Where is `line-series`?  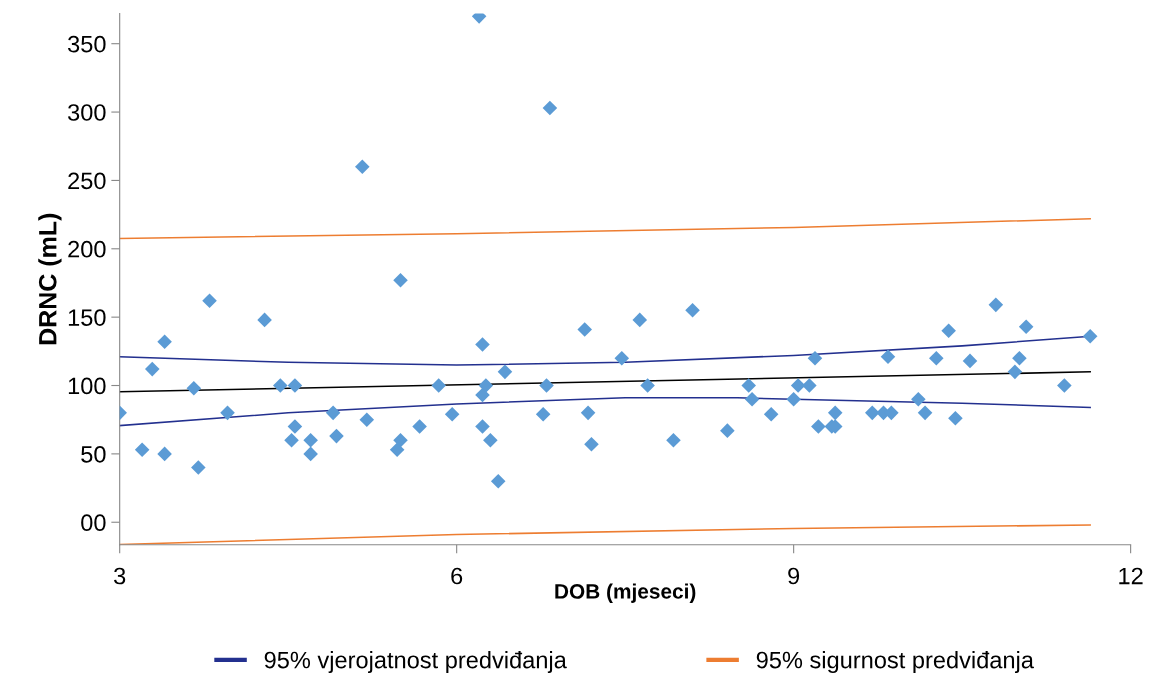
line-series is located at coordinates (605, 228).